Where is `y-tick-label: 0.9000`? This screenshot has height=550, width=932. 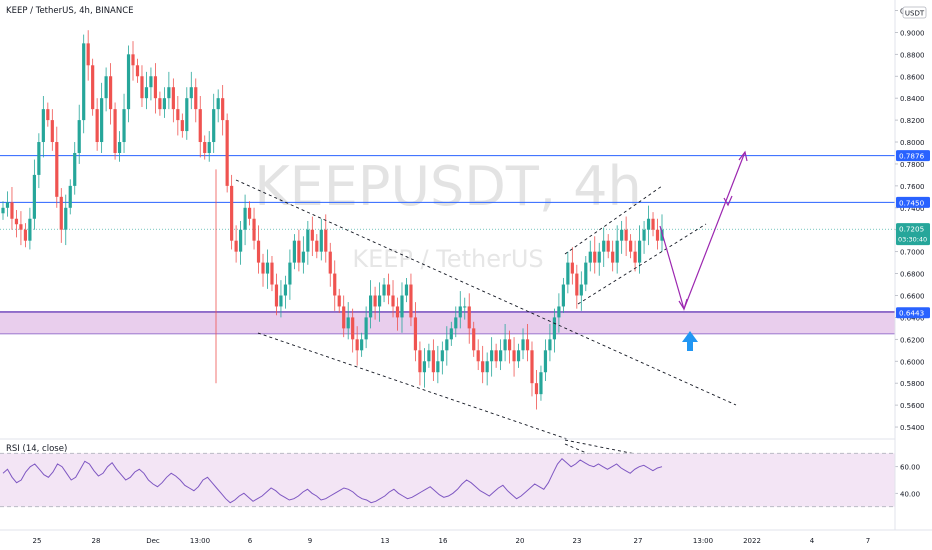 y-tick-label: 0.9000 is located at coordinates (912, 33).